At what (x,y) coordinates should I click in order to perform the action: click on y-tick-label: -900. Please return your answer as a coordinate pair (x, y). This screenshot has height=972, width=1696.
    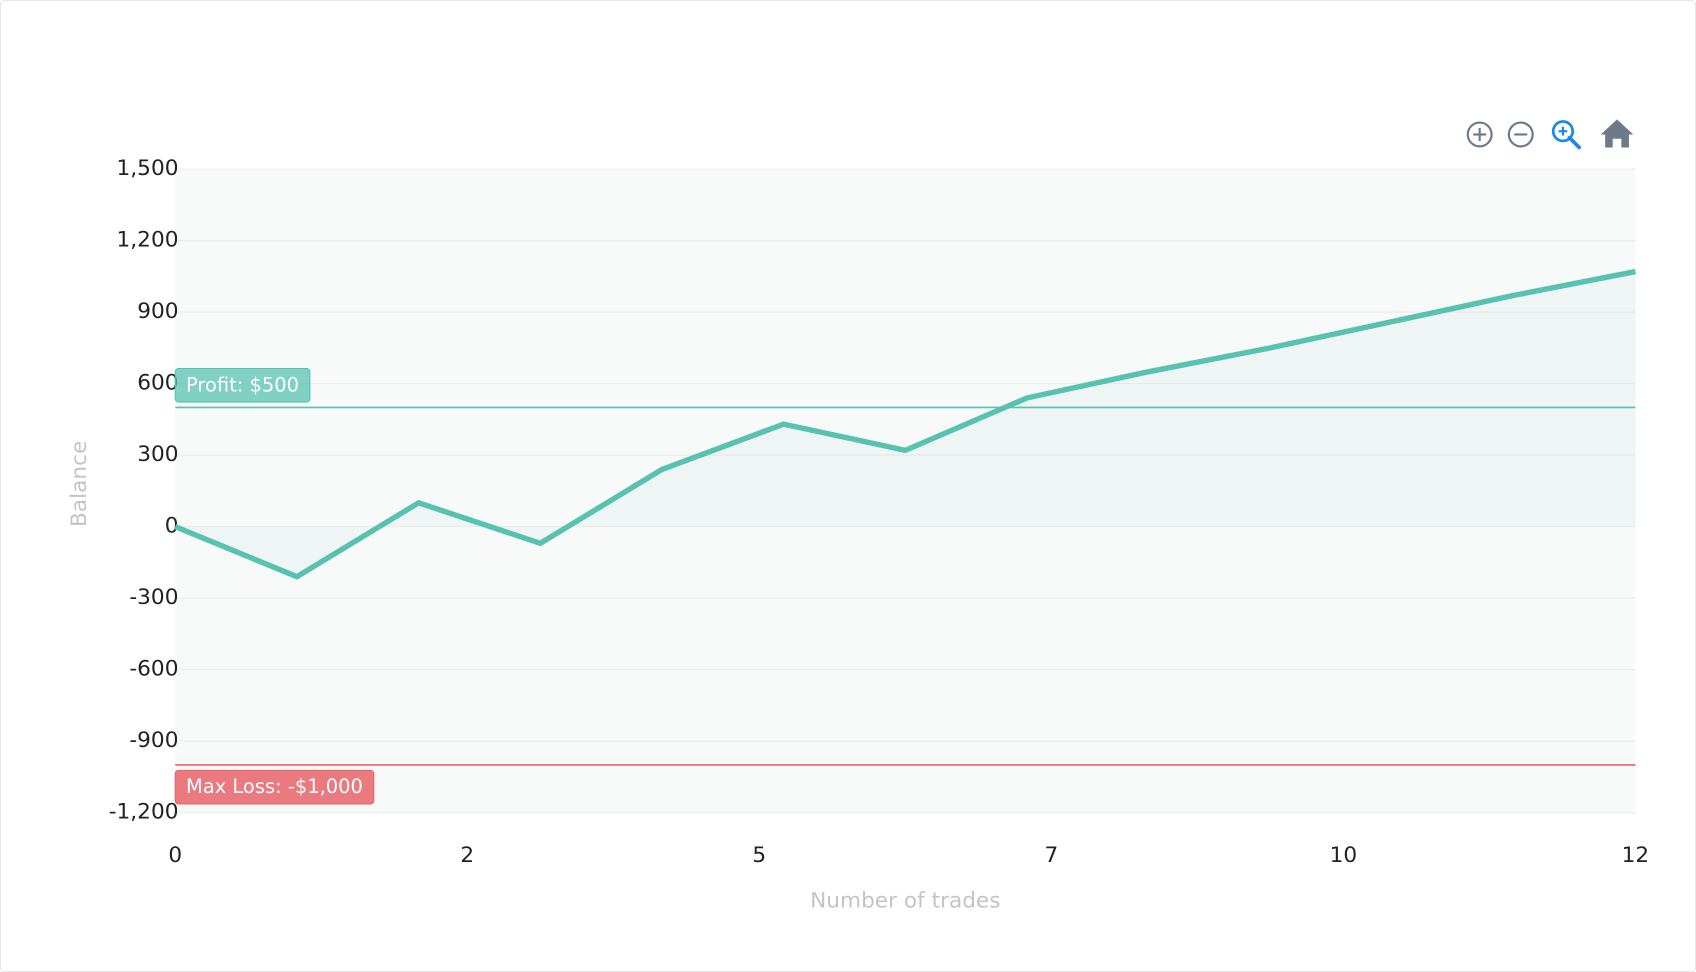
    Looking at the image, I should click on (153, 740).